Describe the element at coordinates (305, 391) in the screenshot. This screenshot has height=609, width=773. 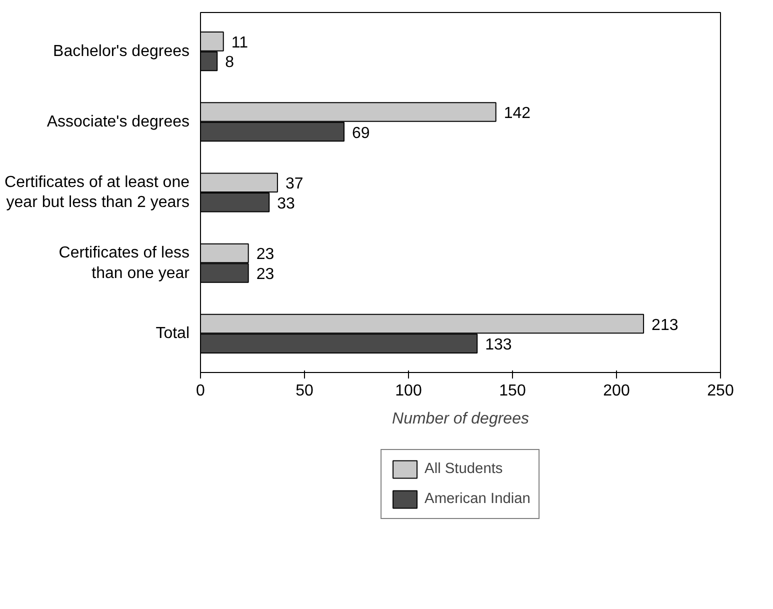
I see `x-tick-label: 50` at that location.